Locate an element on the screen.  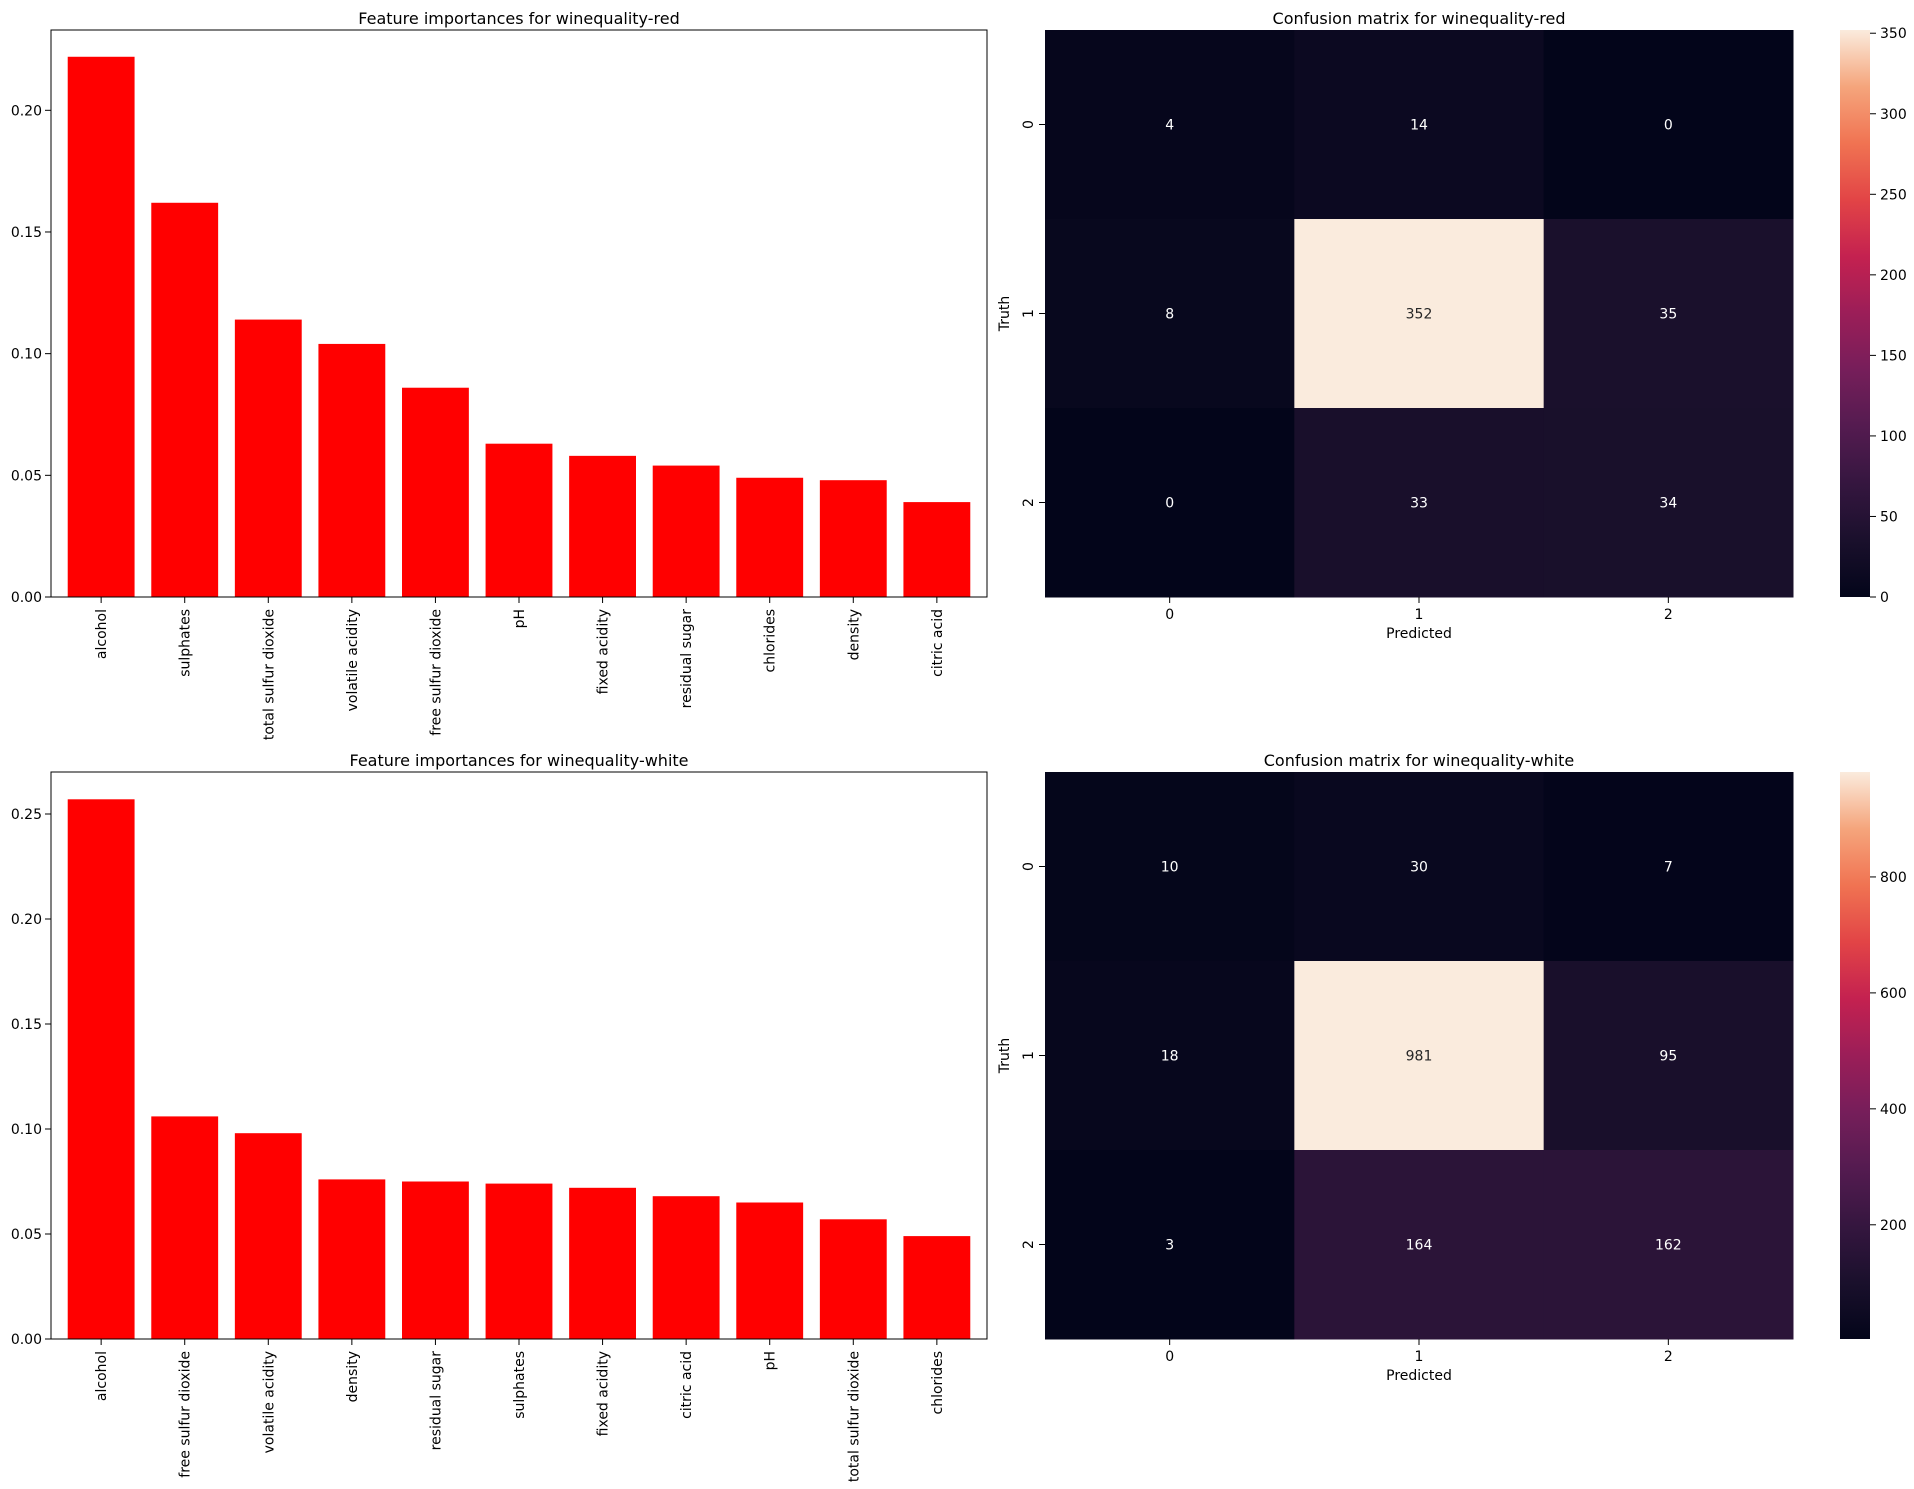
y-tick-label: 0.15 is located at coordinates (26, 233).